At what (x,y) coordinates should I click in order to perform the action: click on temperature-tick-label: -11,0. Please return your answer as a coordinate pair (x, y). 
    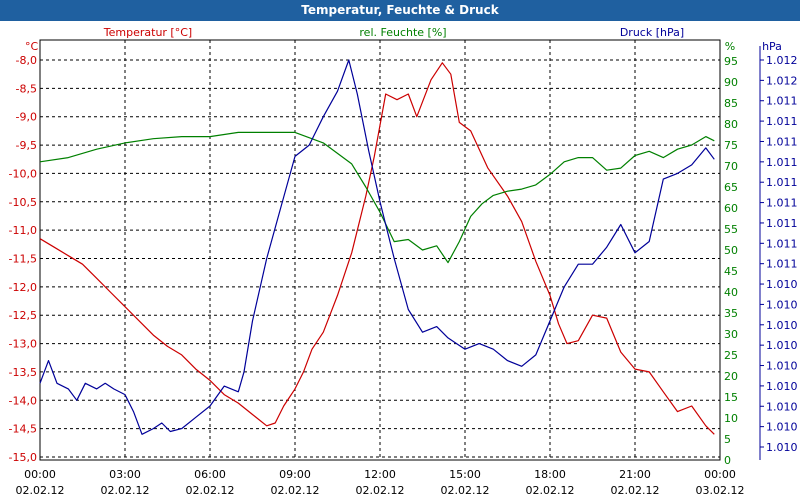
    Looking at the image, I should click on (23, 230).